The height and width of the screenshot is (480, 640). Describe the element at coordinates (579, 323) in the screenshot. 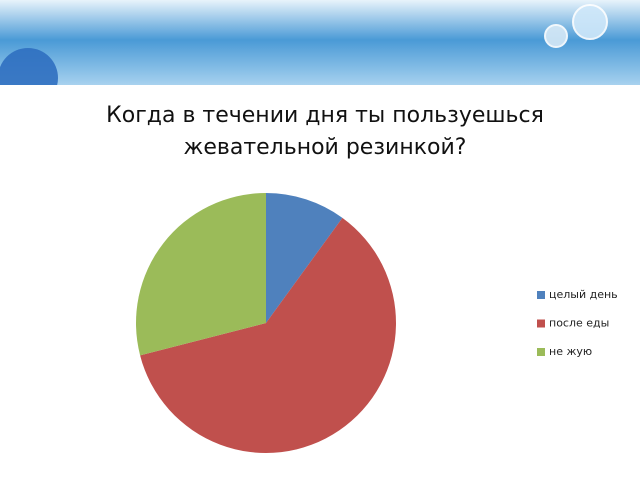

I see `legend-label: после еды` at that location.